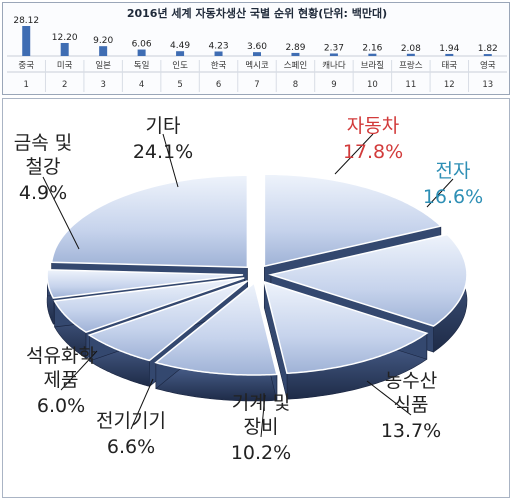 Image resolution: width=514 pixels, height=502 pixels. Describe the element at coordinates (295, 48) in the screenshot. I see `bar-value-label: 2.89` at that location.